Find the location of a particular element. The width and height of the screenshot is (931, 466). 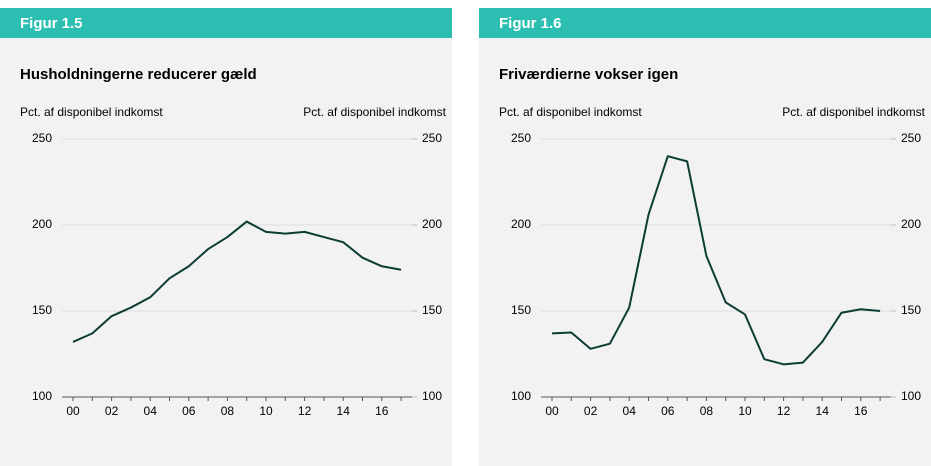

chart-title: Friværdierne vokser igen is located at coordinates (588, 74).